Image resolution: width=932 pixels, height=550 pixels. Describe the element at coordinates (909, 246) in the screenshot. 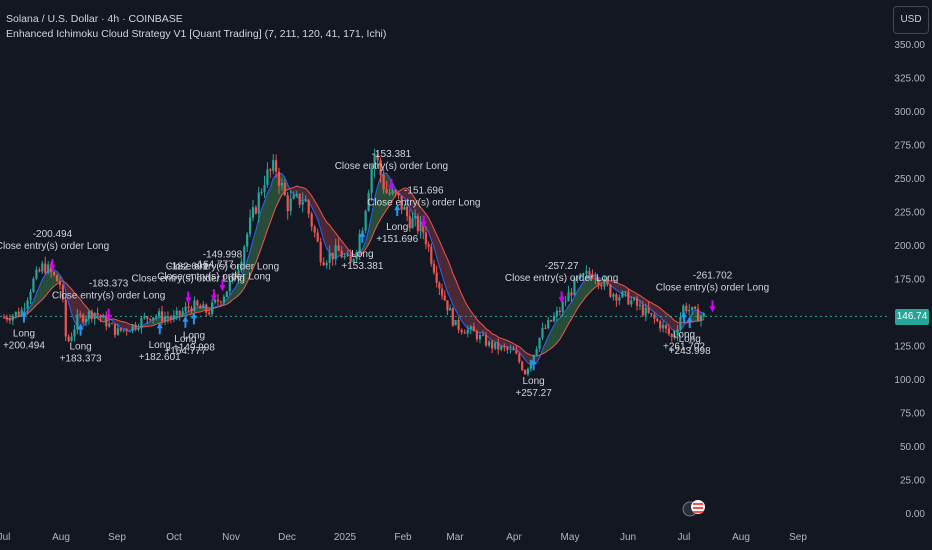

I see `y-tick-label: 200.00` at that location.